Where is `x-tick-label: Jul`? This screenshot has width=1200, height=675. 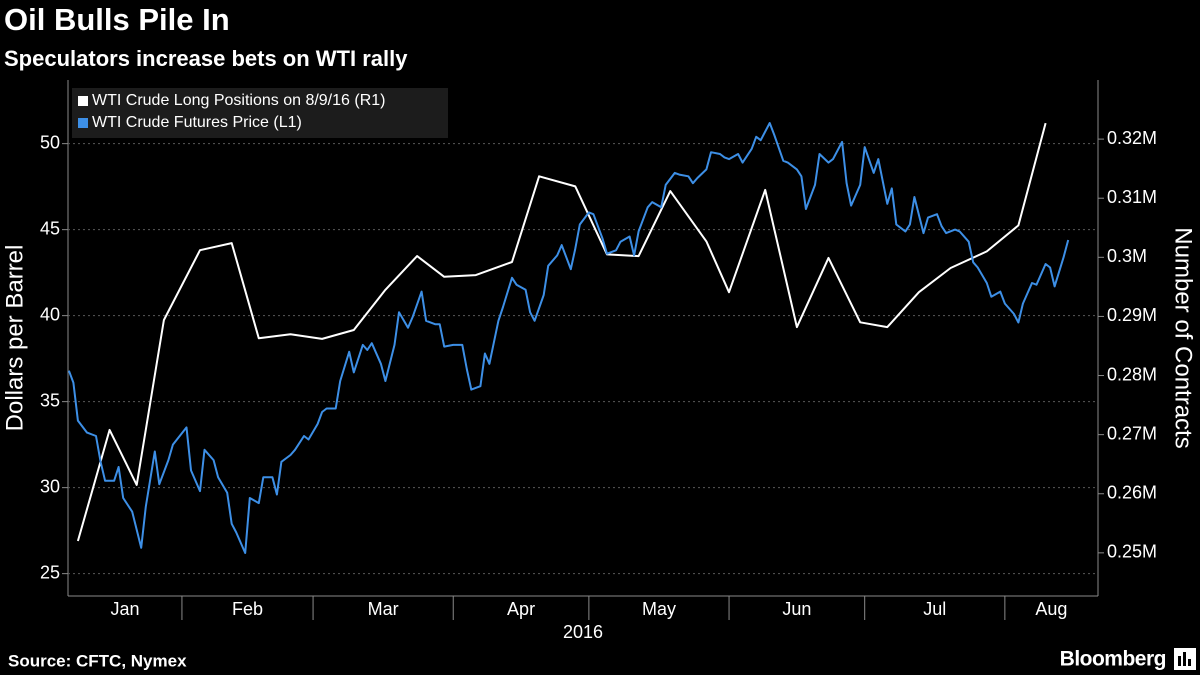
x-tick-label: Jul is located at coordinates (934, 609).